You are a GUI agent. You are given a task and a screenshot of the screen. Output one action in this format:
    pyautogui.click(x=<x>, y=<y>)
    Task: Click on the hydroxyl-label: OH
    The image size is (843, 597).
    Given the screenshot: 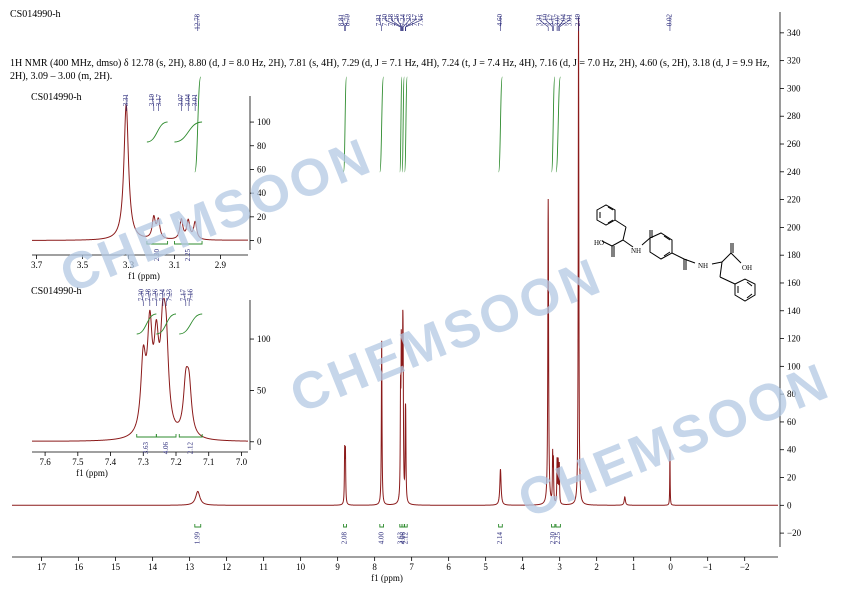 What is the action you would take?
    pyautogui.click(x=747, y=268)
    